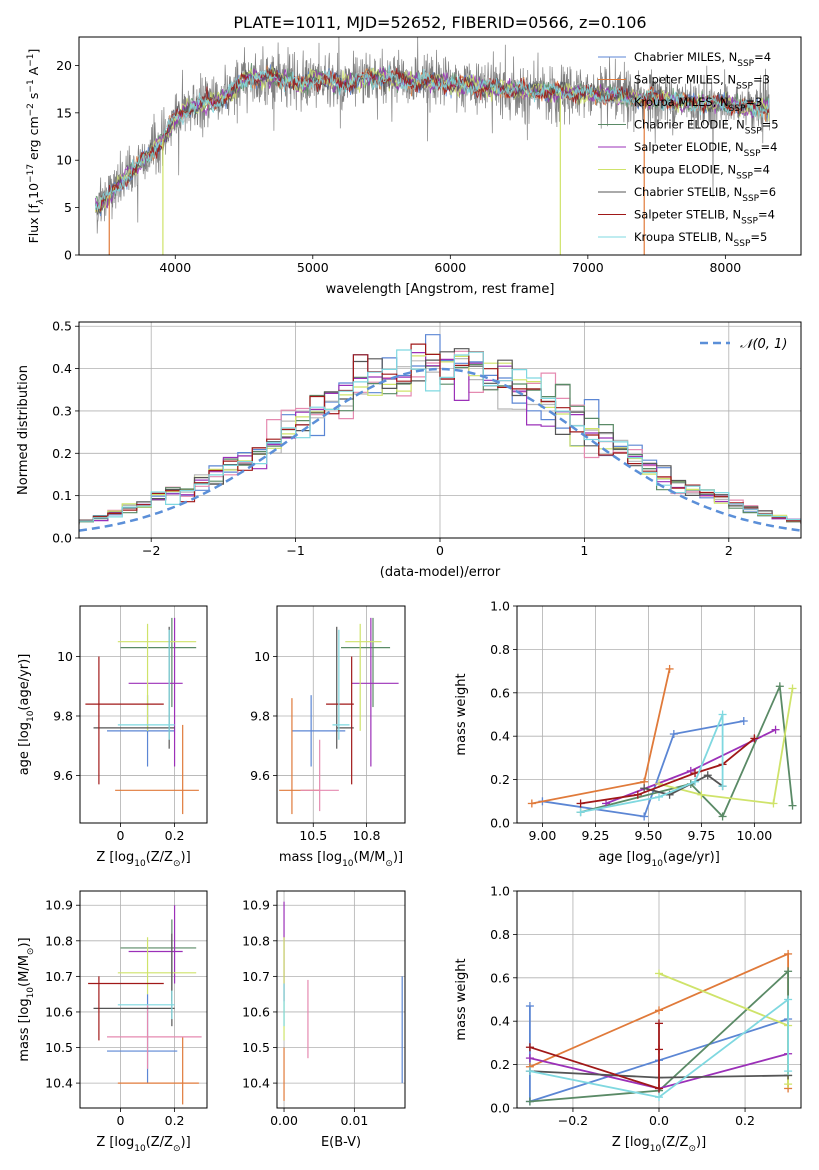 This screenshot has width=819, height=1170. I want to click on y-axis-label: mass weight, so click(461, 714).